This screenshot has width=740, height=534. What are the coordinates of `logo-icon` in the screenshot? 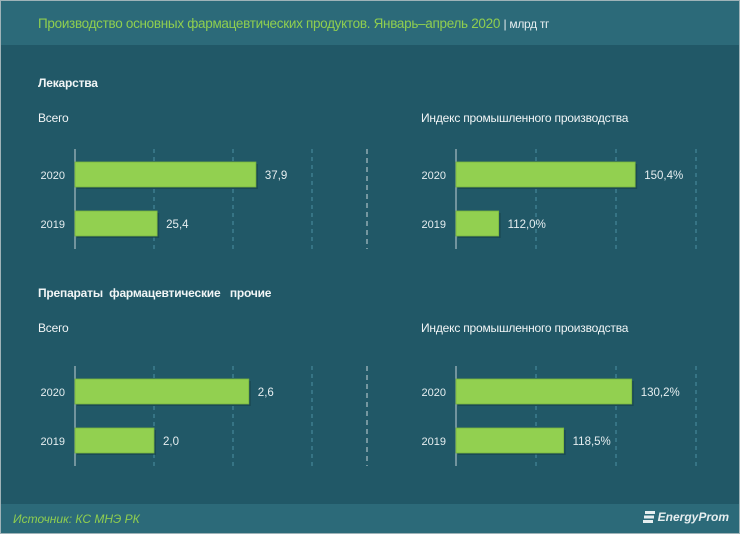 It's located at (648, 517).